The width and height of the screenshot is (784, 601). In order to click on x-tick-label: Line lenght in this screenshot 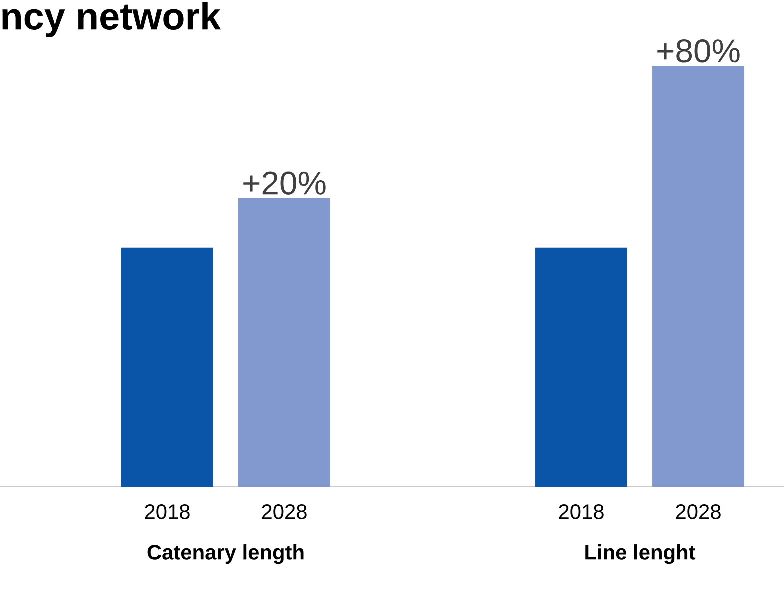, I will do `click(641, 554)`.